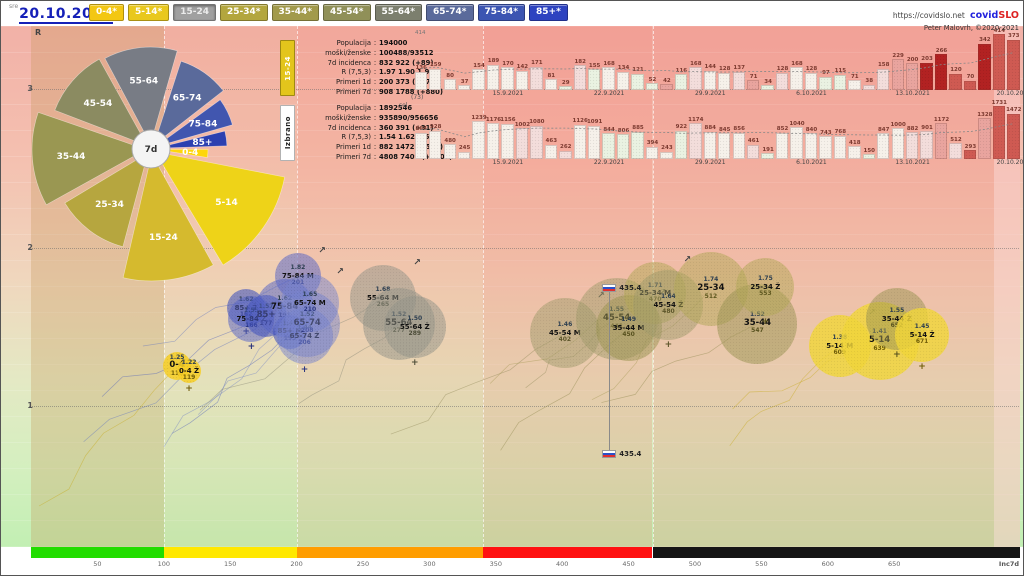 This screenshot has height=576, width=1024. I want to click on site-url-link: https://covidslo.net, so click(928, 15).